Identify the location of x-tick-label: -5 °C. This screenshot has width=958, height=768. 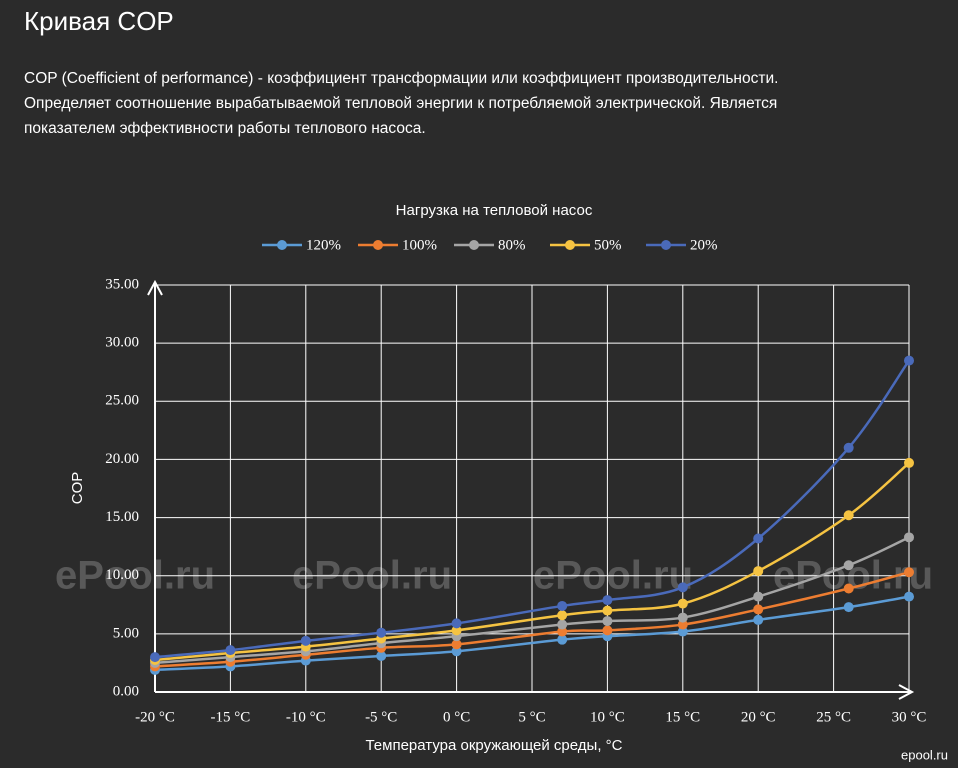
(381, 717).